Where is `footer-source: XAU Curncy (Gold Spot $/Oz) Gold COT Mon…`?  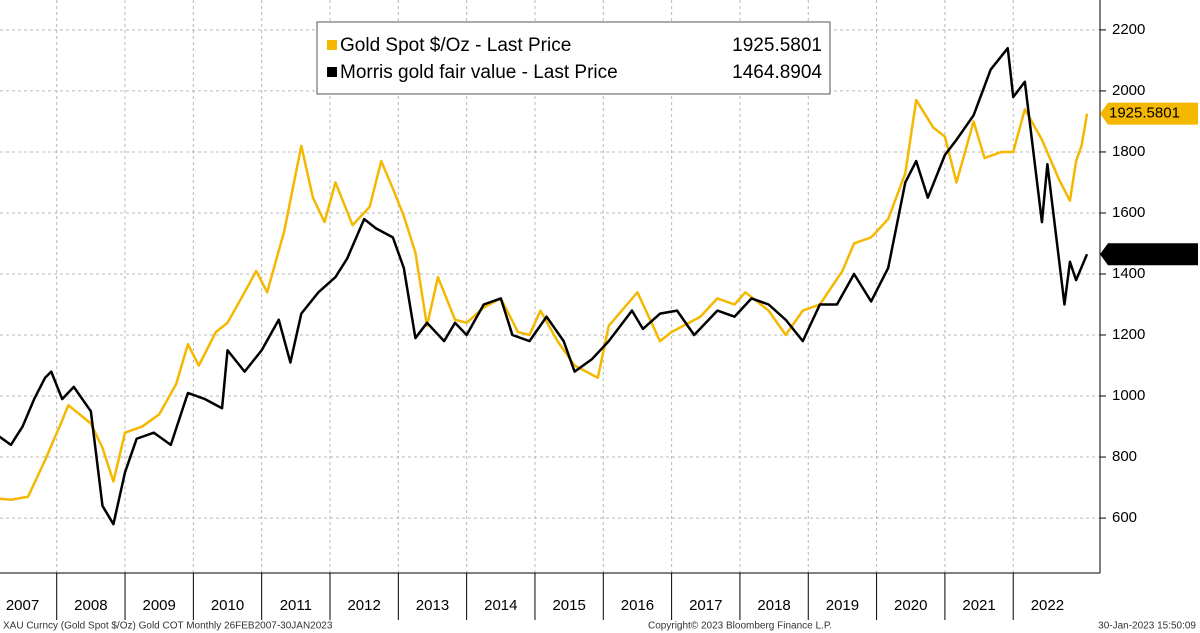 footer-source: XAU Curncy (Gold Spot $/Oz) Gold COT Mon… is located at coordinates (168, 626).